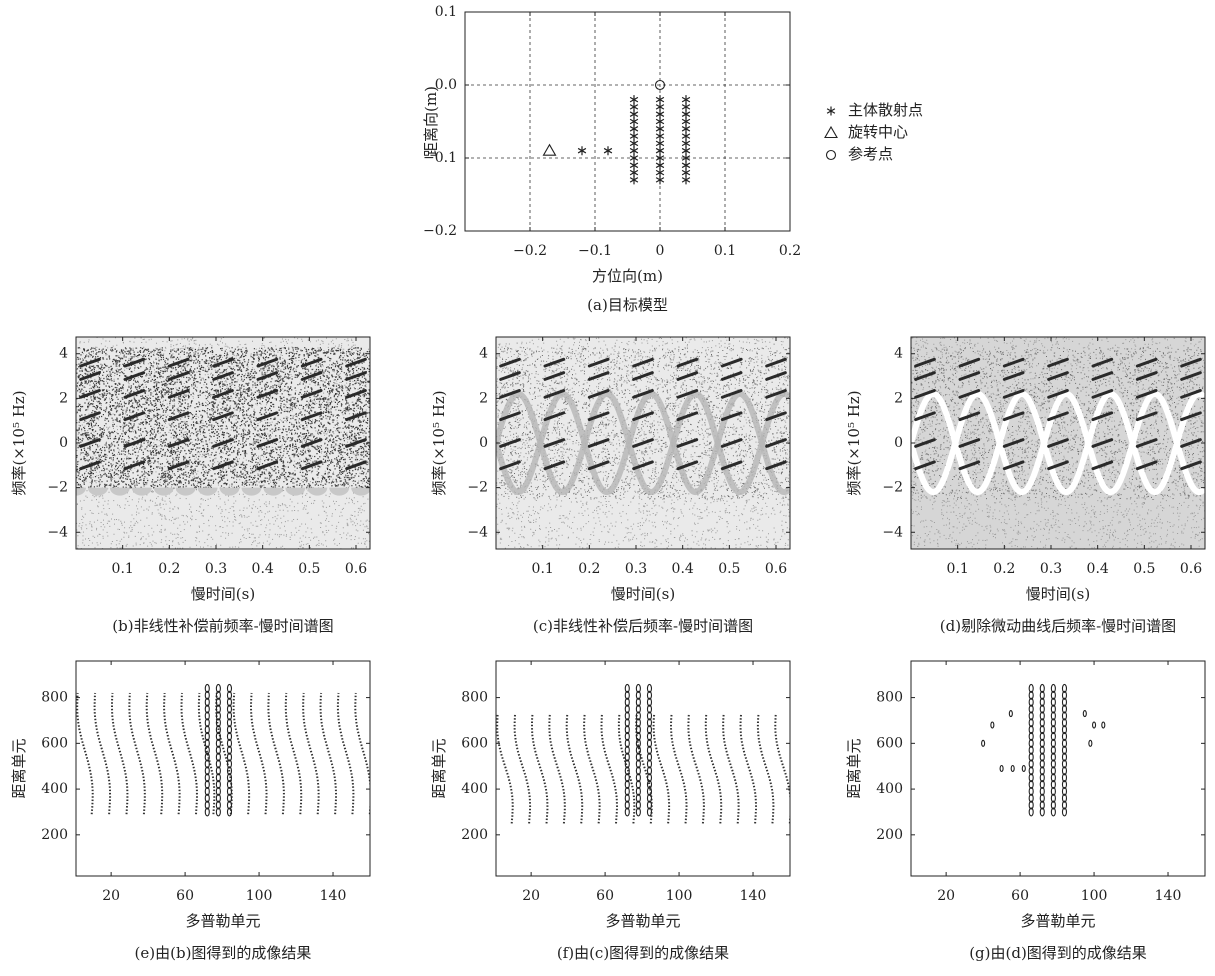  I want to click on x-tick-label: 0, so click(660, 251).